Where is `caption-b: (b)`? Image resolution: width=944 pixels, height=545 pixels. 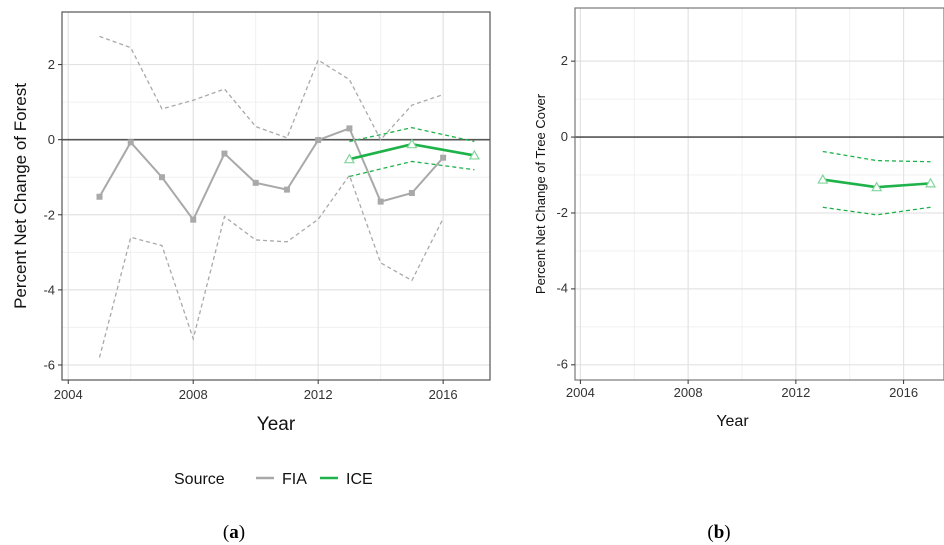 caption-b: (b) is located at coordinates (718, 532).